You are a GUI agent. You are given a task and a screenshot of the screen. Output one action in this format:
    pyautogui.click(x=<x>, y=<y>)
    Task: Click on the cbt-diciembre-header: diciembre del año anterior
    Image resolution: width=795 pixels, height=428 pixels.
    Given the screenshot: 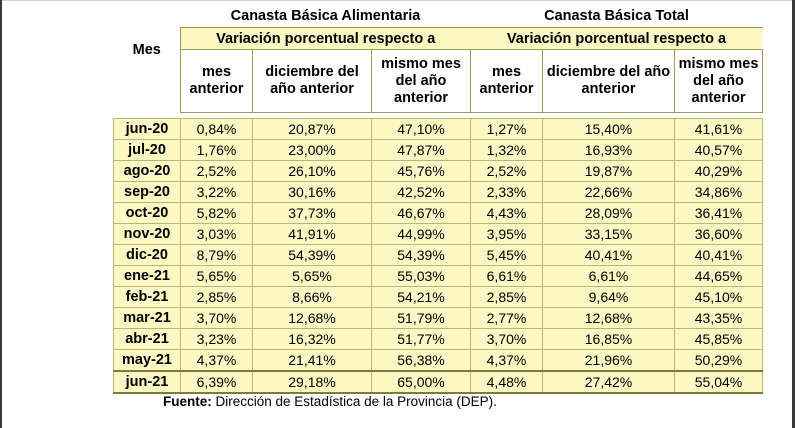 What is the action you would take?
    pyautogui.click(x=608, y=81)
    